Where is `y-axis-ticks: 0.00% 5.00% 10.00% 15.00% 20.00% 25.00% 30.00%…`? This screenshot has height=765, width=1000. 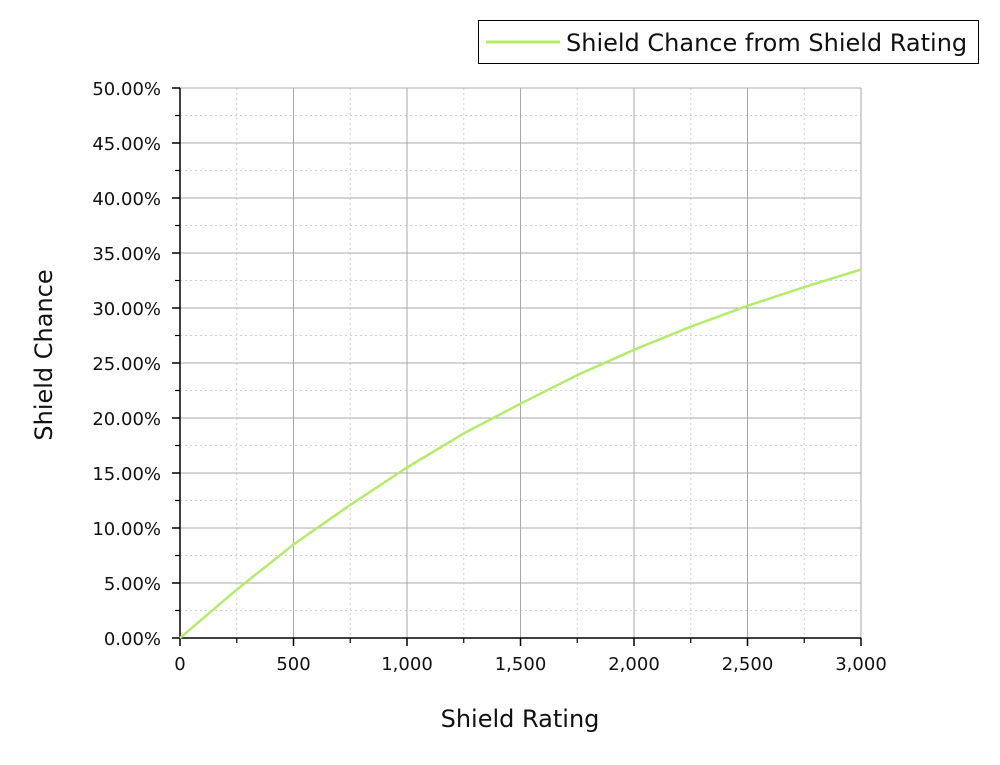 y-axis-ticks: 0.00% 5.00% 10.00% 15.00% 20.00% 25.00% 30.00%… is located at coordinates (136, 364).